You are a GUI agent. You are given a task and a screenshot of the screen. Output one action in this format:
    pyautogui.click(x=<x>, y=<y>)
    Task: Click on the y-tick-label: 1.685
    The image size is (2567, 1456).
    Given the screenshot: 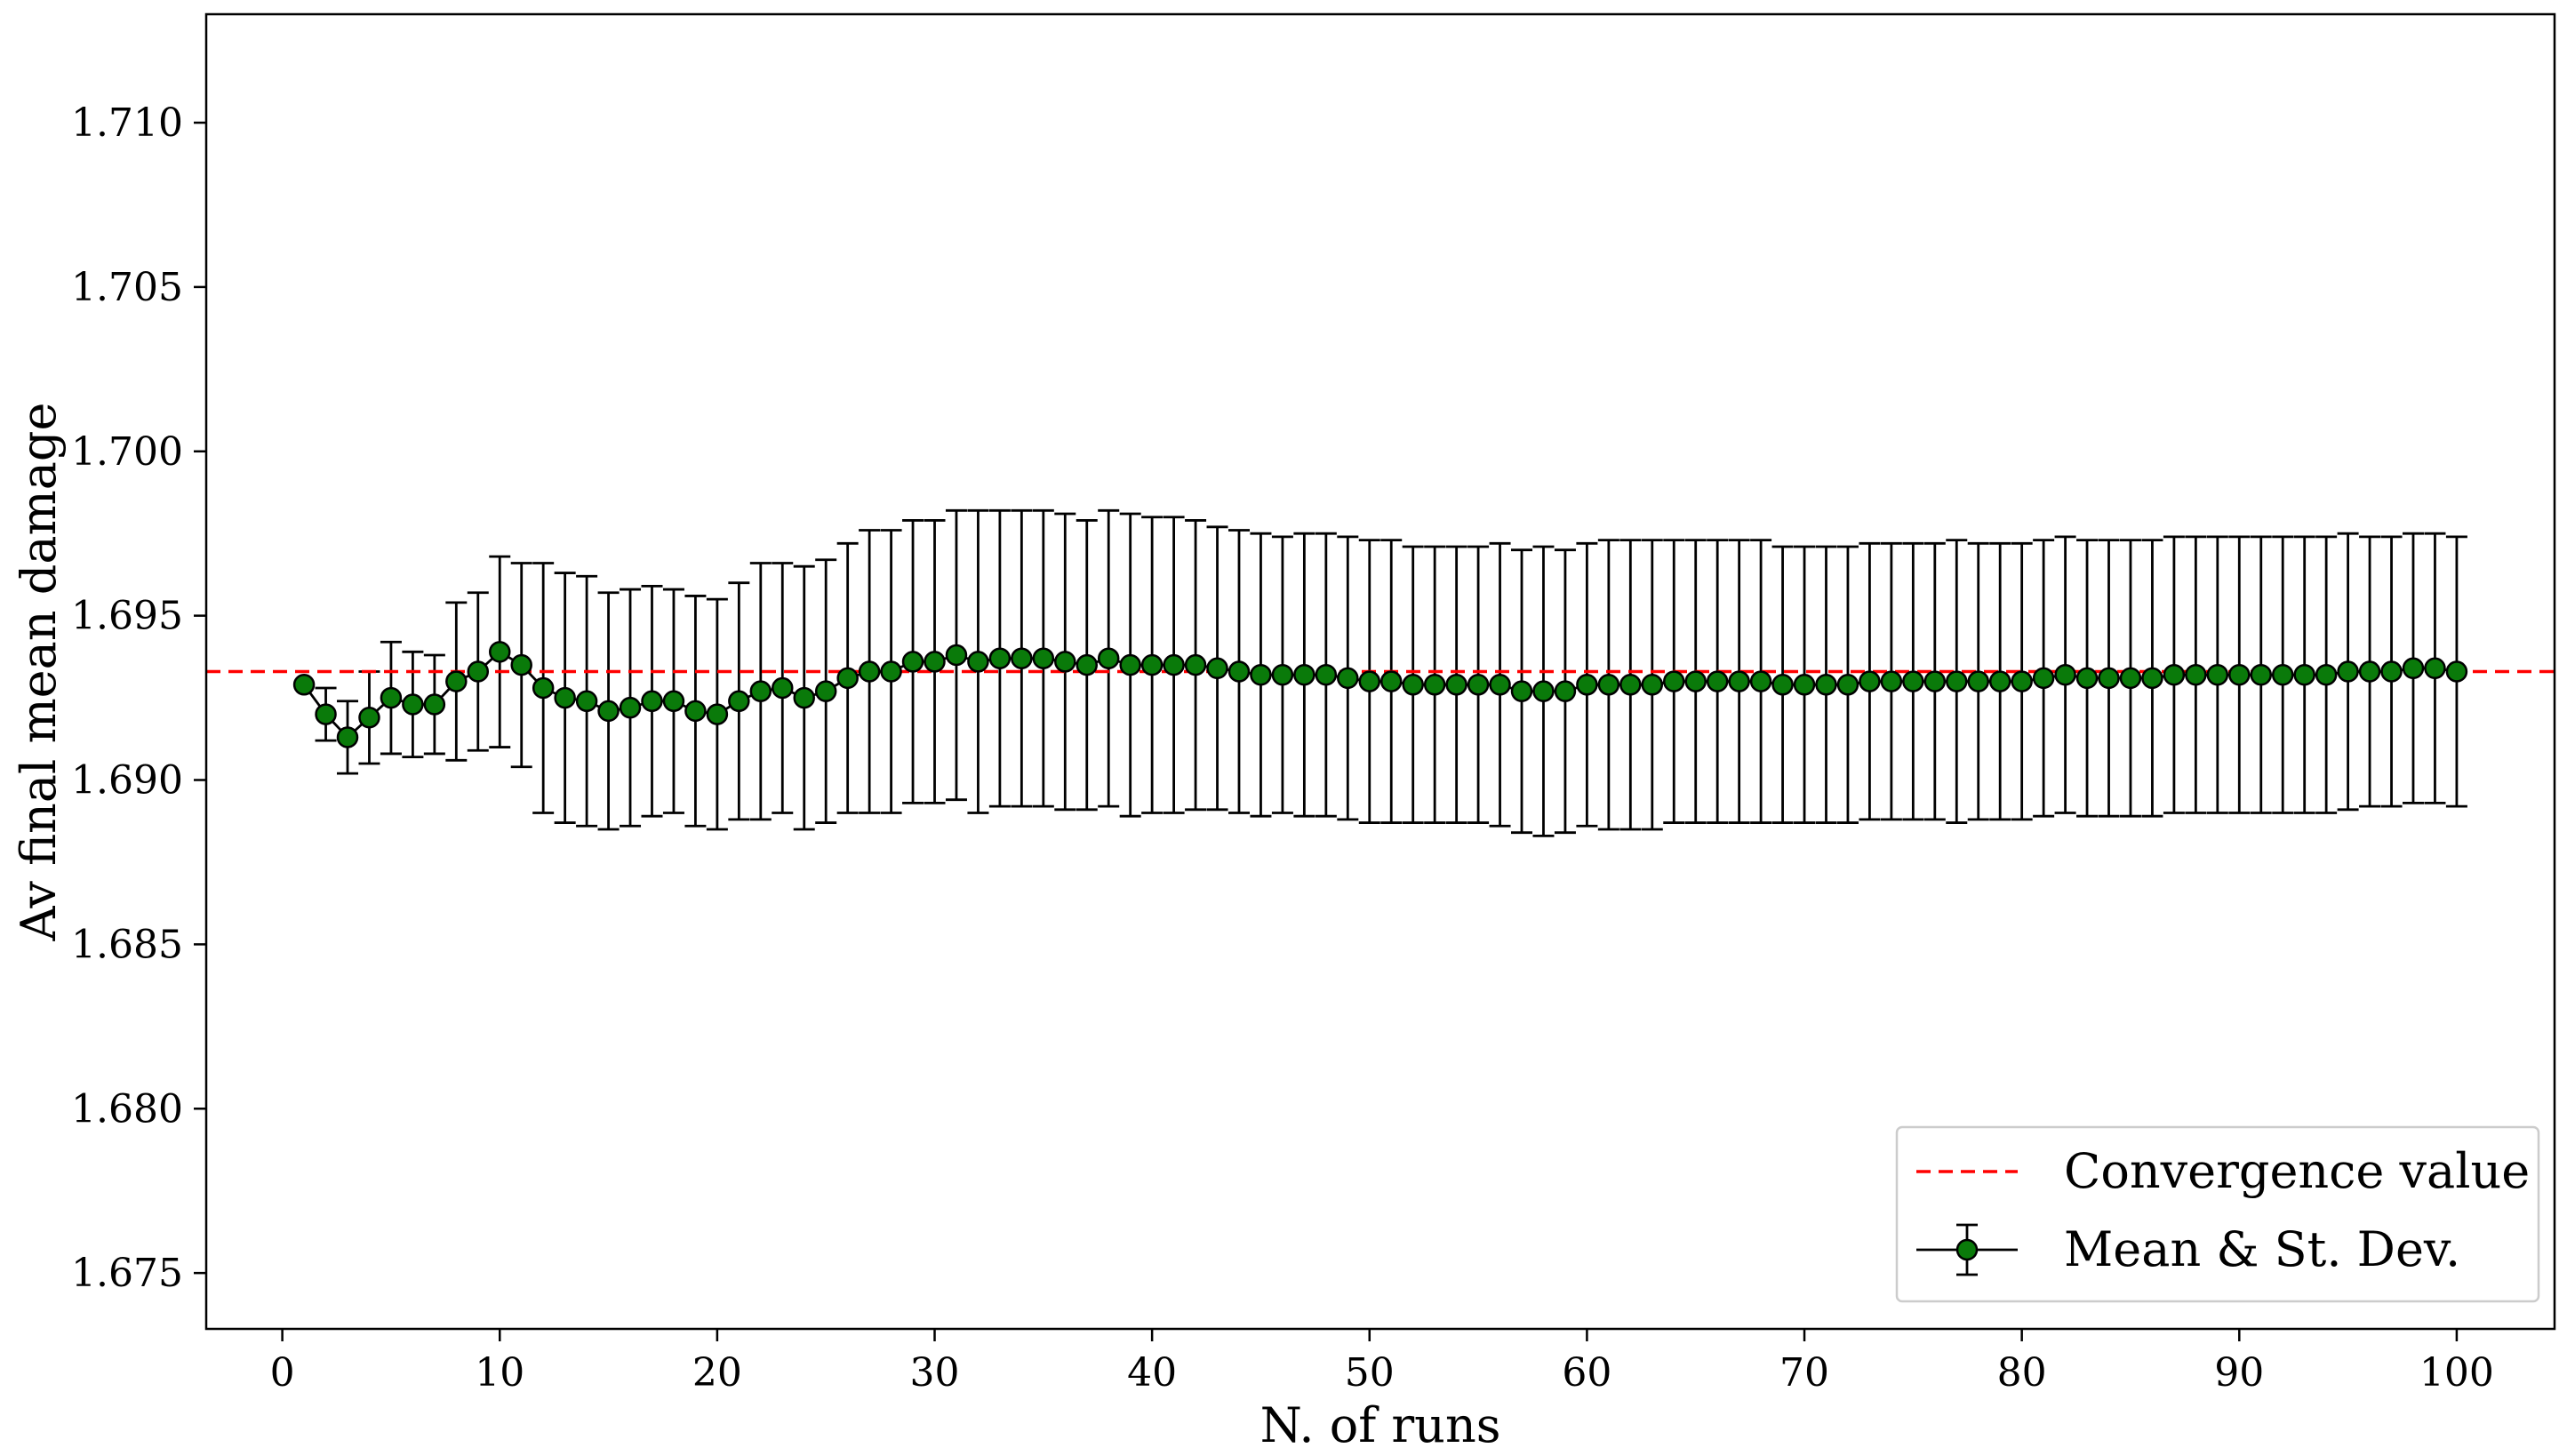 What is the action you would take?
    pyautogui.click(x=127, y=944)
    